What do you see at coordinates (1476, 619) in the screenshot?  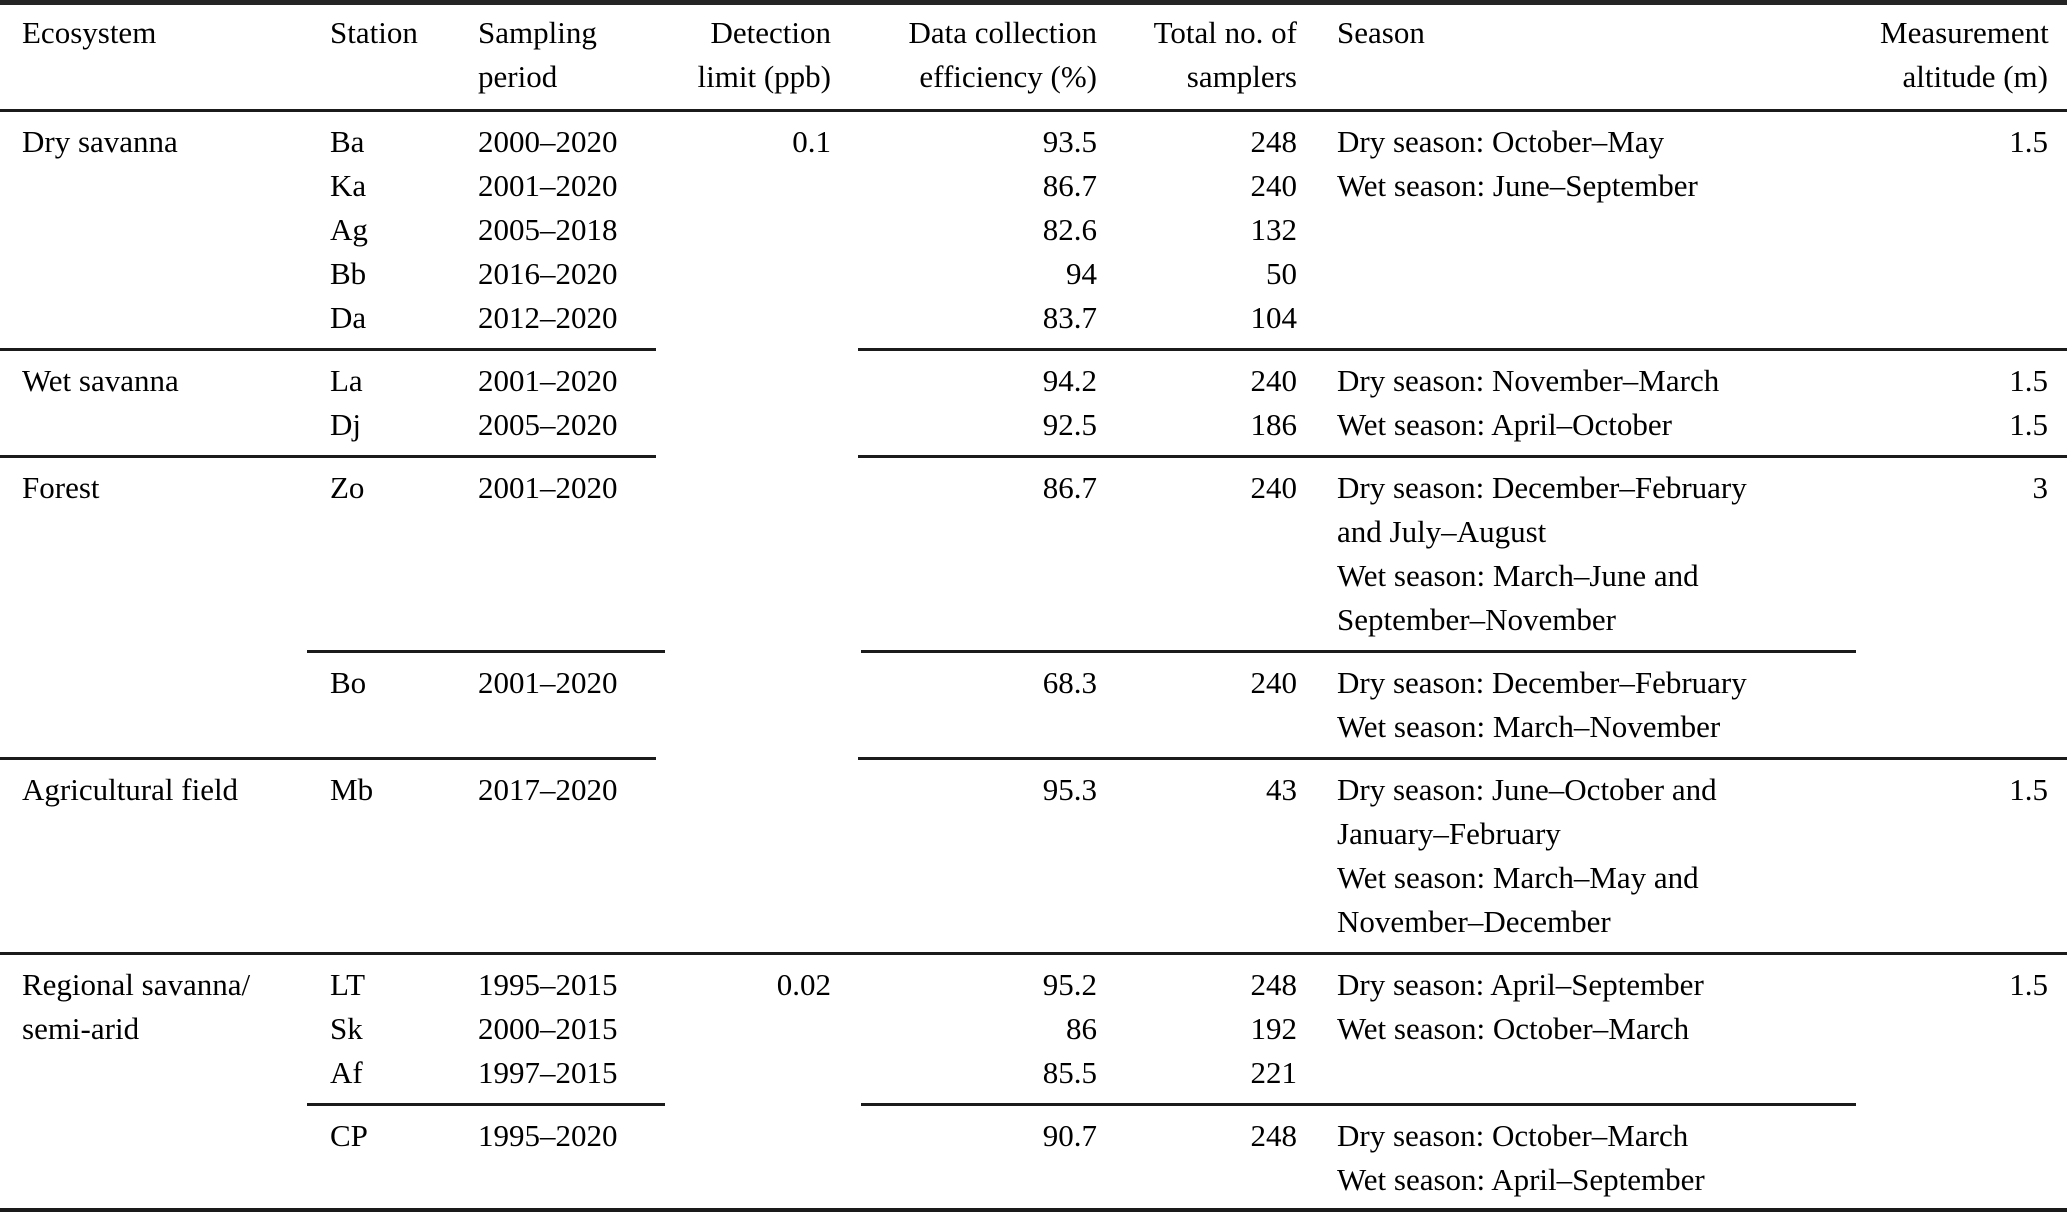 I see `cell-season: September–November` at bounding box center [1476, 619].